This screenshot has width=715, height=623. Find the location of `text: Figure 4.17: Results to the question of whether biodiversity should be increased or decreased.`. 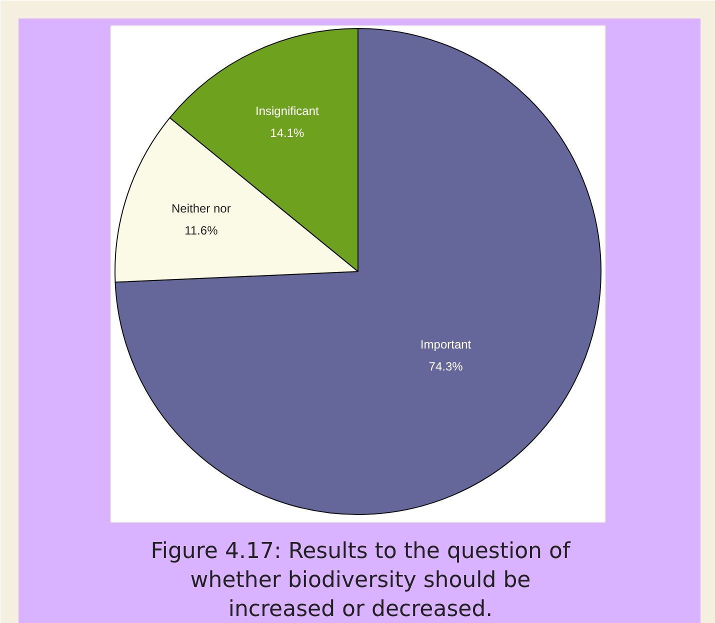

text: Figure 4.17: Results to the question of whether biodiversity should be increased or decreased. is located at coordinates (361, 580).